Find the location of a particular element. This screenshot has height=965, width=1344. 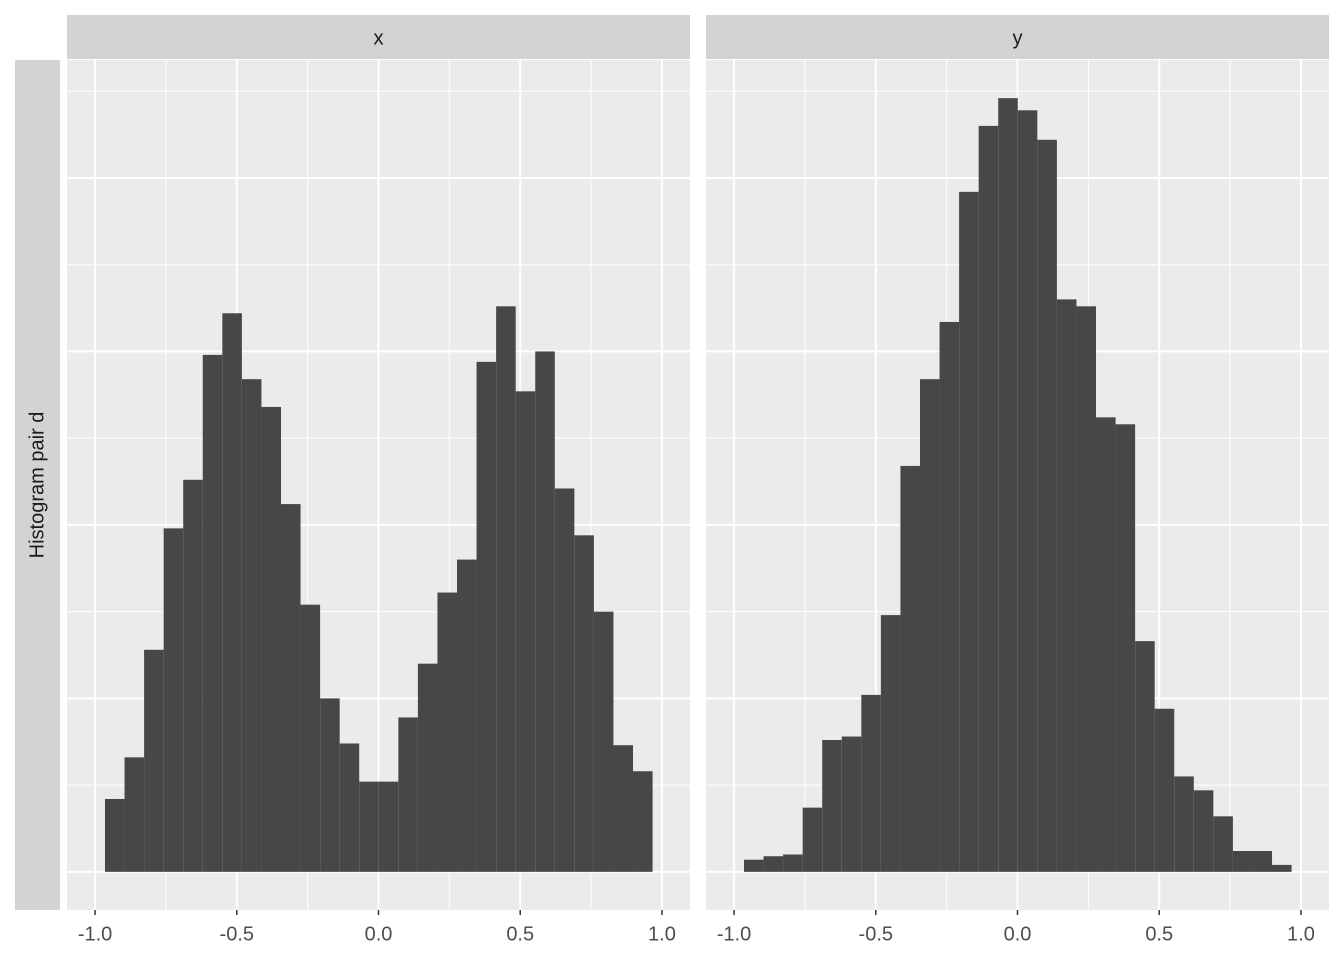

facet-title: x is located at coordinates (379, 38).